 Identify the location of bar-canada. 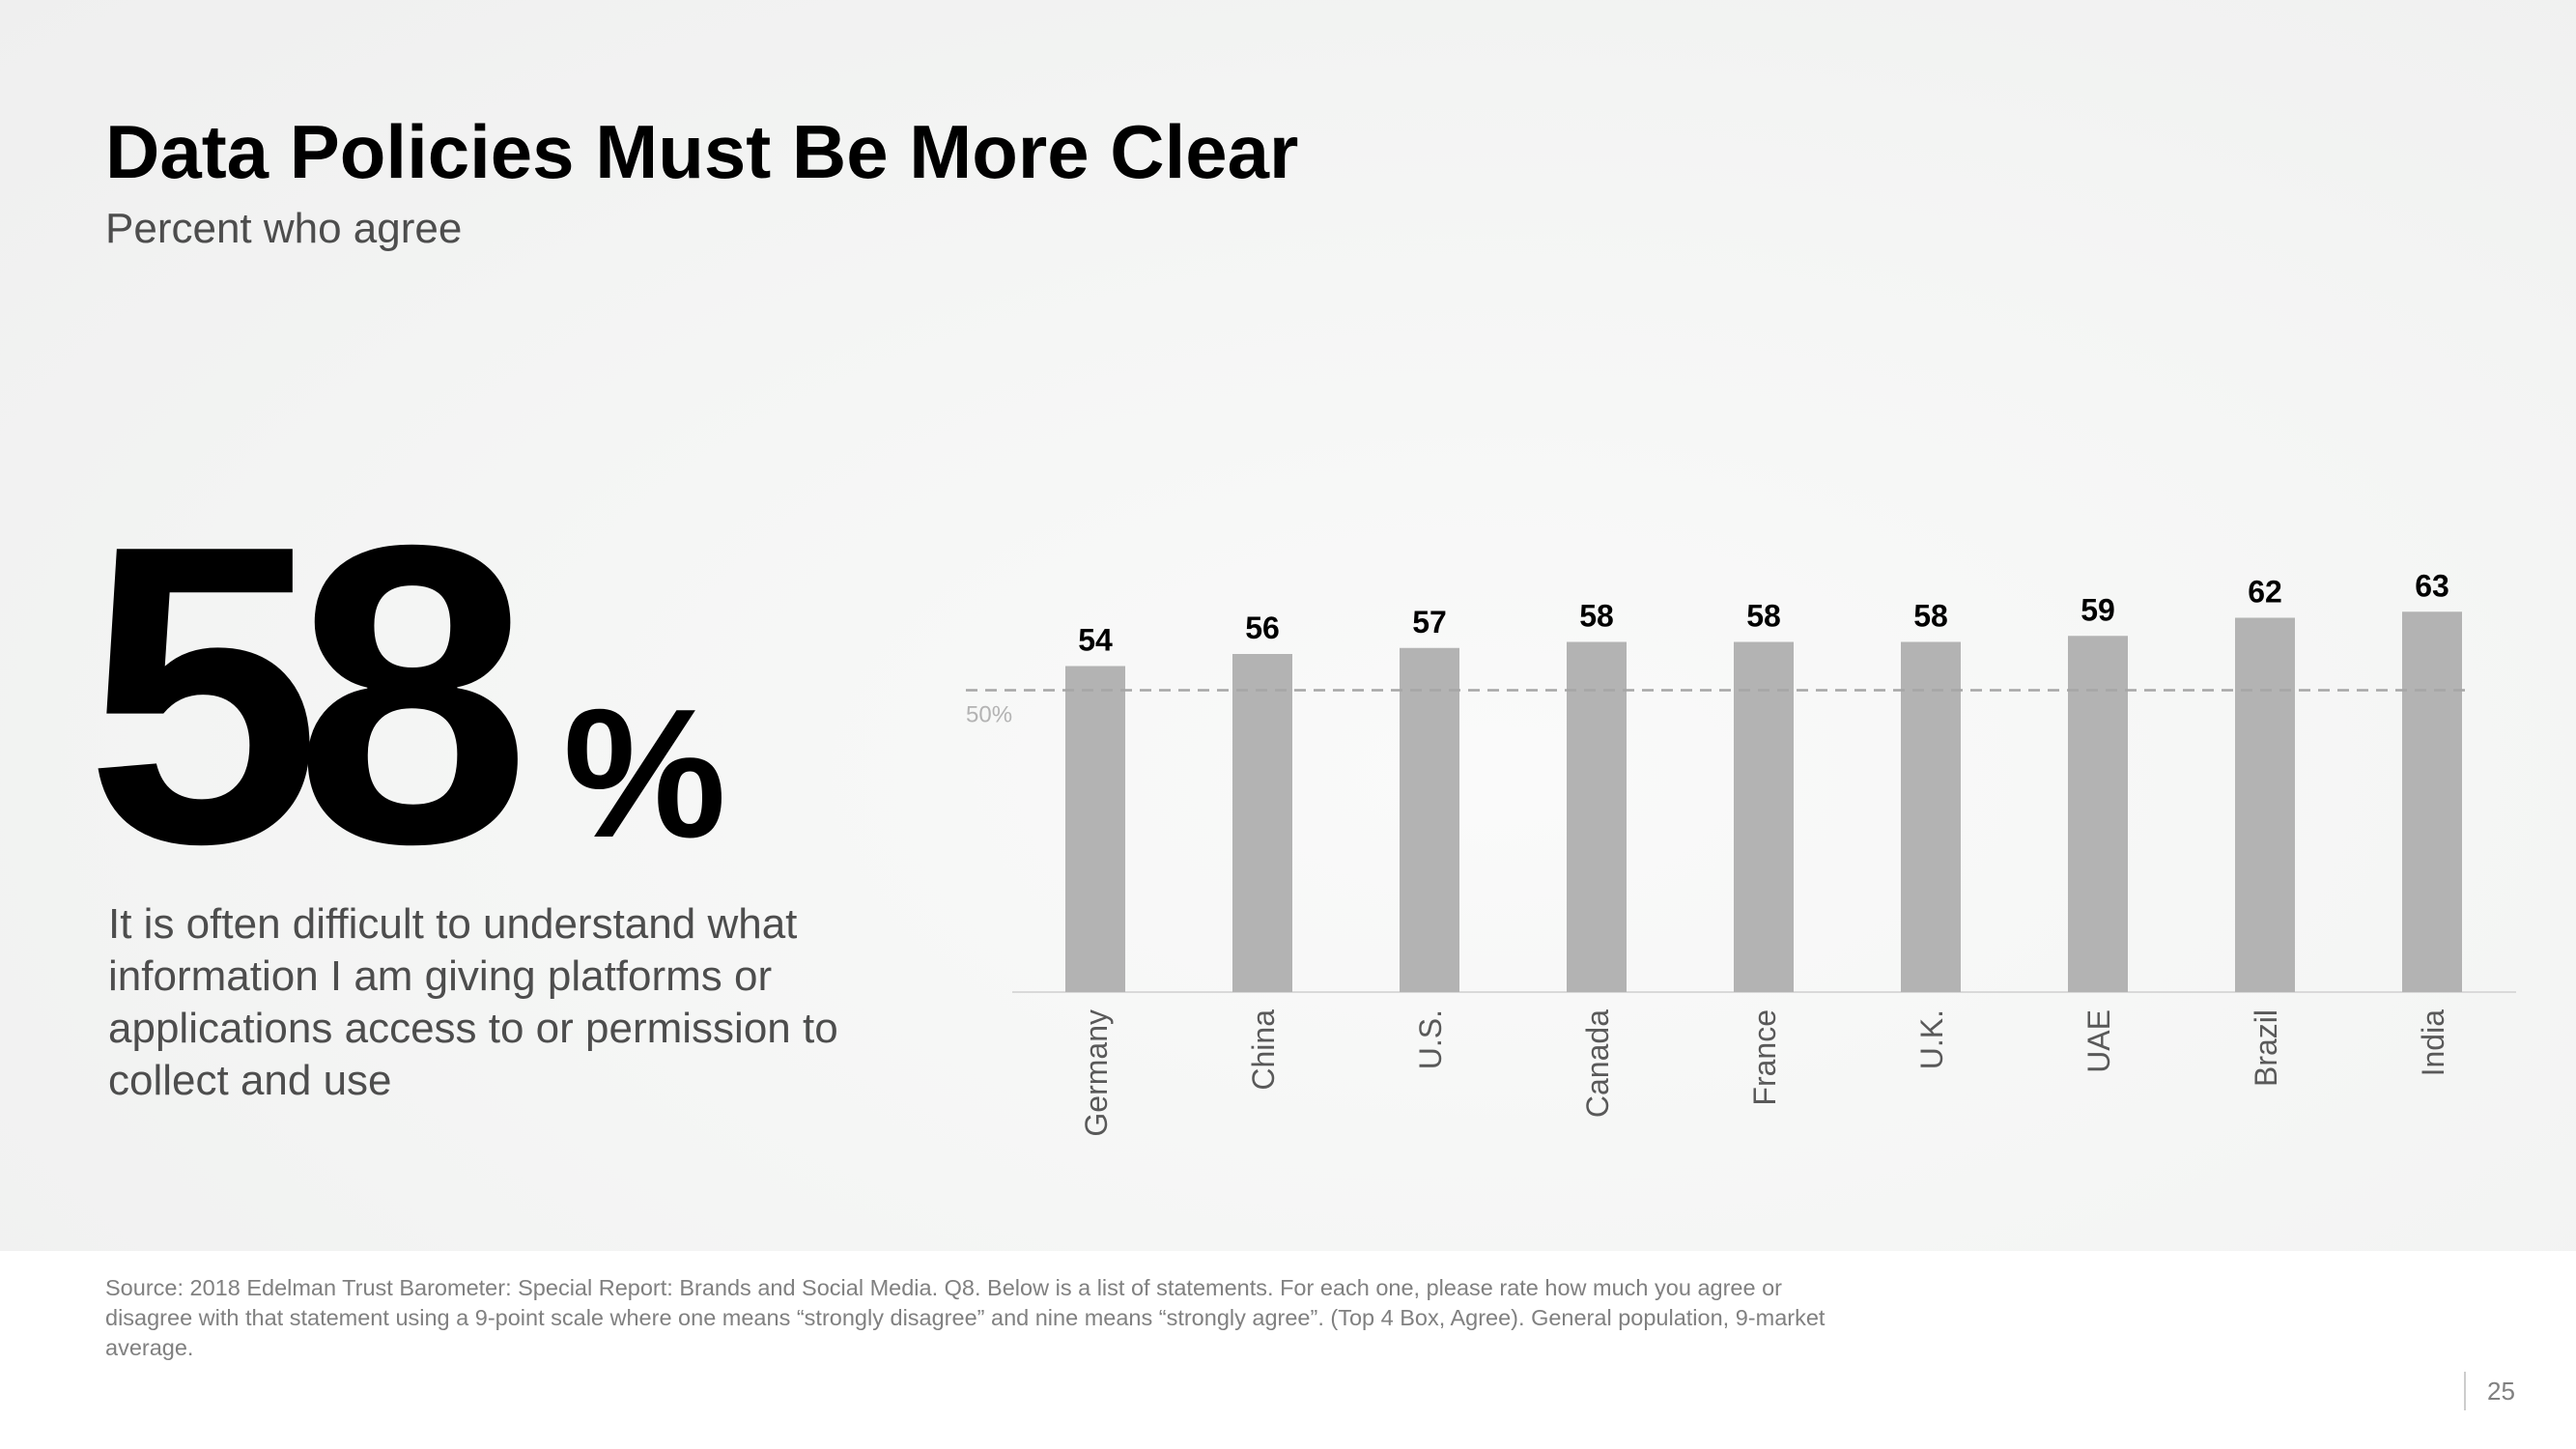
(1597, 817).